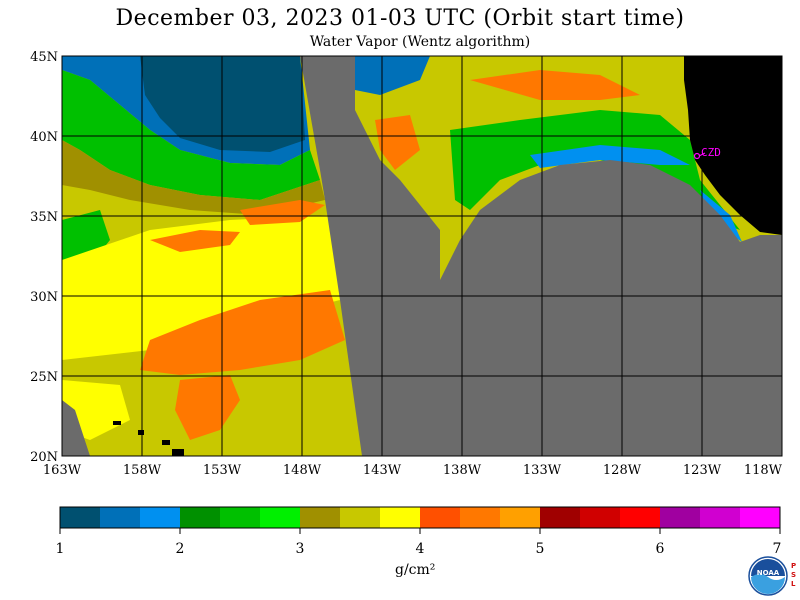 Image resolution: width=800 pixels, height=600 pixels. What do you see at coordinates (191, 135) in the screenshot?
I see `wv-green-band` at bounding box center [191, 135].